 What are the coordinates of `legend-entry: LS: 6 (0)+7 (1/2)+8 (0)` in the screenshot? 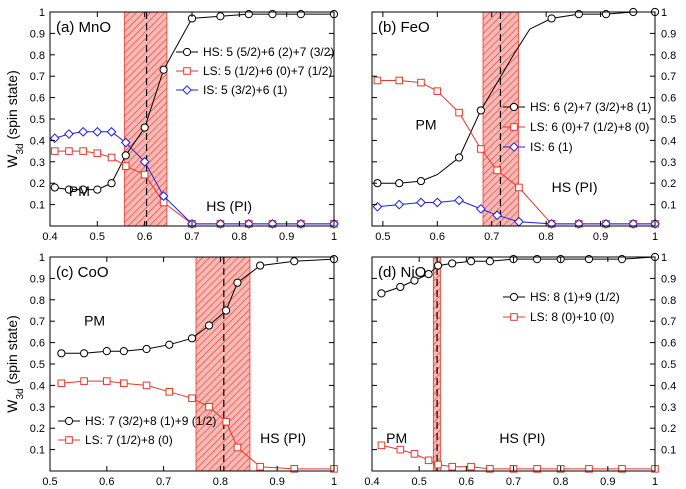 It's located at (589, 127).